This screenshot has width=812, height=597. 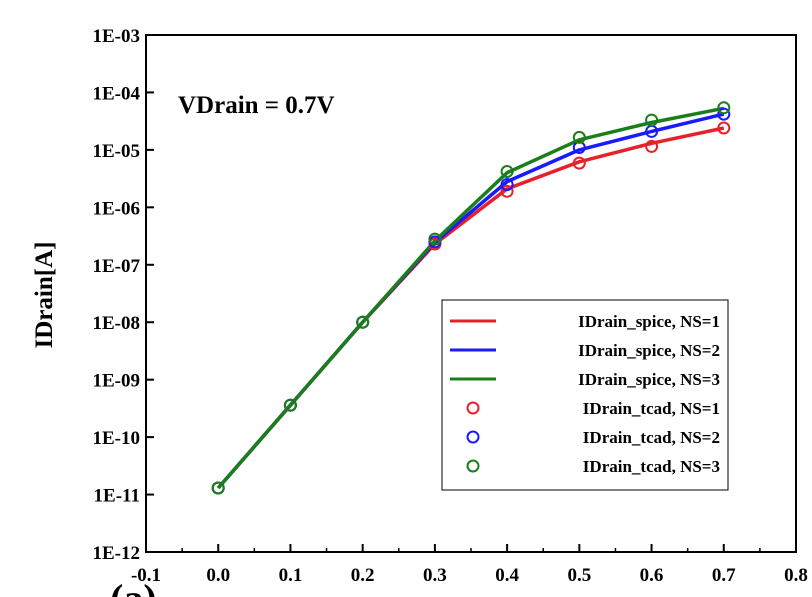 What do you see at coordinates (652, 575) in the screenshot?
I see `x-tick-label: 0.6` at bounding box center [652, 575].